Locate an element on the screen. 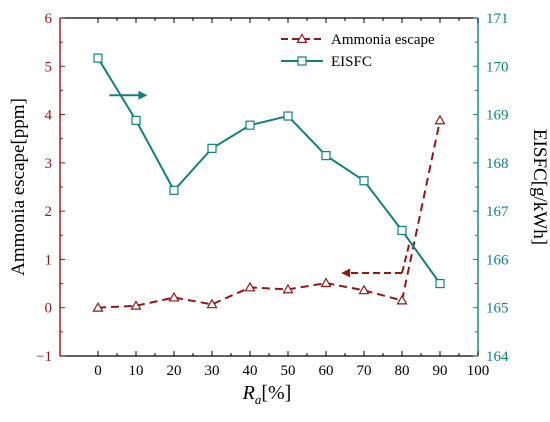  left-tick-label: 2 is located at coordinates (49, 212).